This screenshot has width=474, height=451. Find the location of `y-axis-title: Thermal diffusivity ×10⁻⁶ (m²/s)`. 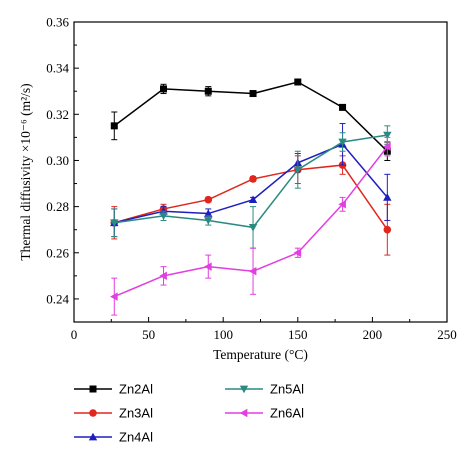

y-axis-title: Thermal diffusivity ×10⁻⁶ (m²/s) is located at coordinates (25, 171).